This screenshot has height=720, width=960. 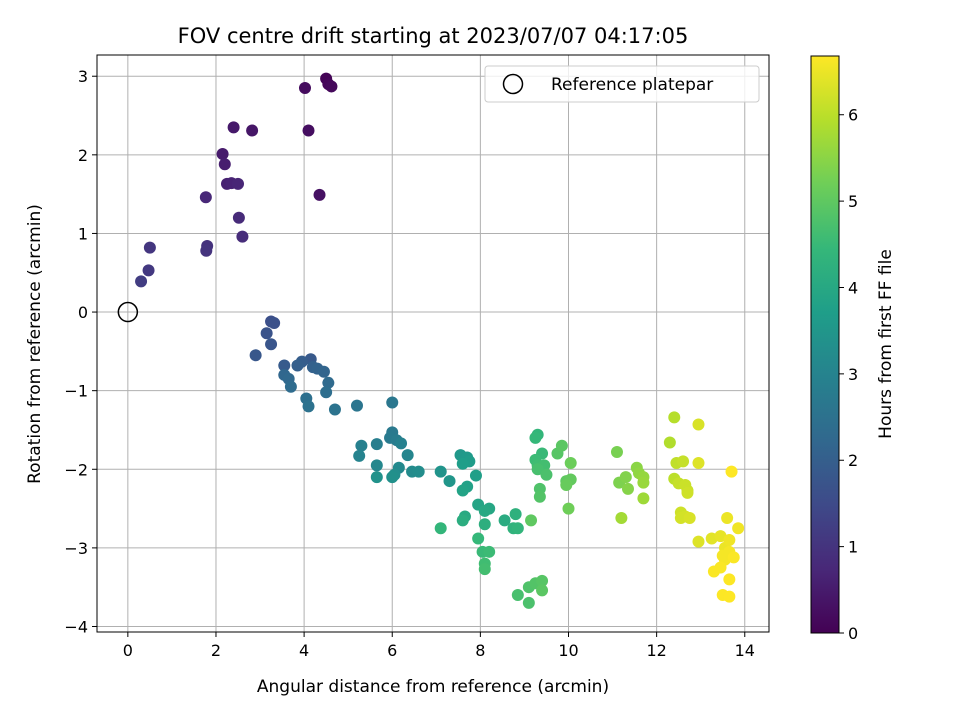 I want to click on x-axis-ticks: 0 2 4 6 8 10 12 14, so click(x=439, y=646).